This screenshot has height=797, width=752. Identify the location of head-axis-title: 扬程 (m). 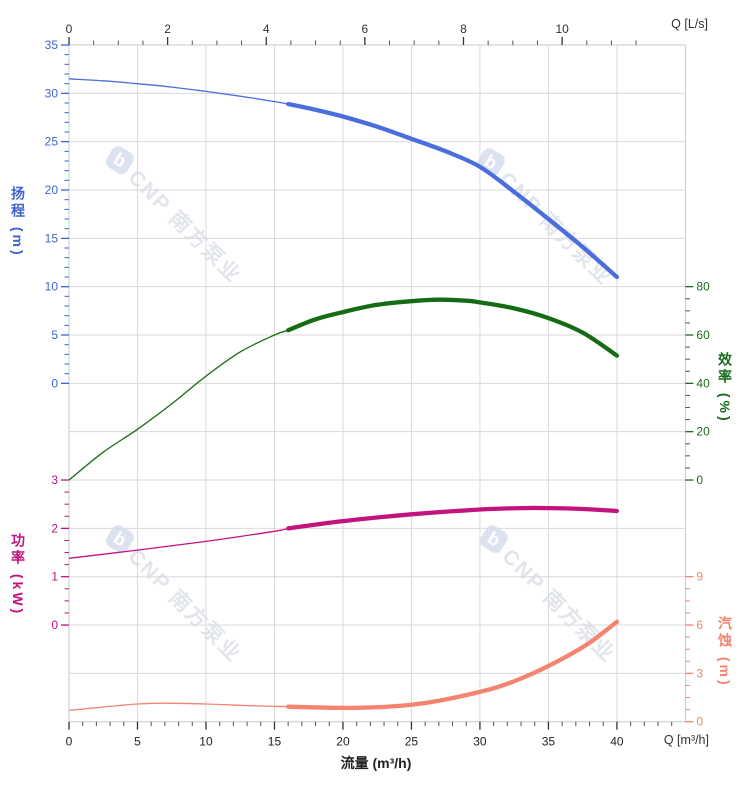
(18, 222).